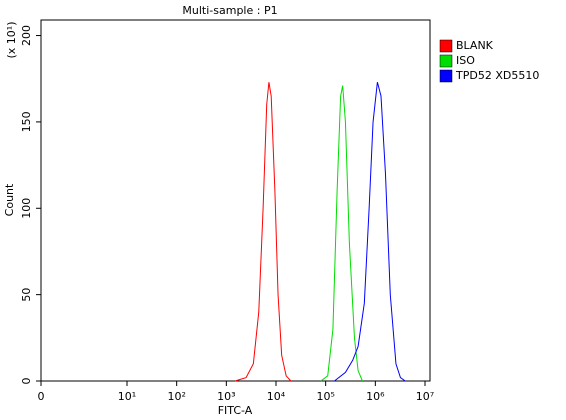  Describe the element at coordinates (229, 10) in the screenshot. I see `chart-title: Multi-sample : P1` at that location.